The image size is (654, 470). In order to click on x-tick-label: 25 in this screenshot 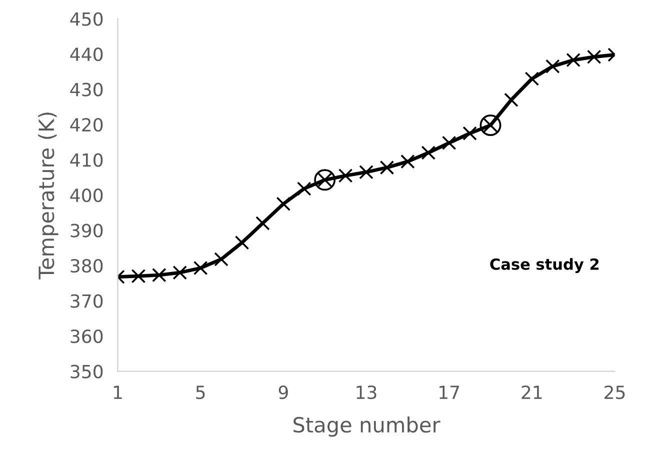, I will do `click(614, 393)`.